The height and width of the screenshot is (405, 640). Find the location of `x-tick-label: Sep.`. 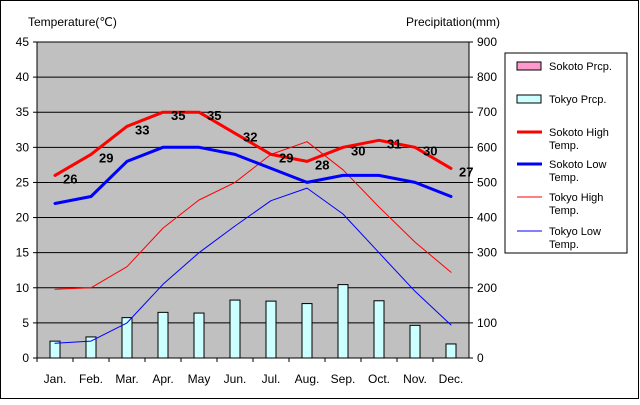

x-tick-label: Sep. is located at coordinates (343, 379).